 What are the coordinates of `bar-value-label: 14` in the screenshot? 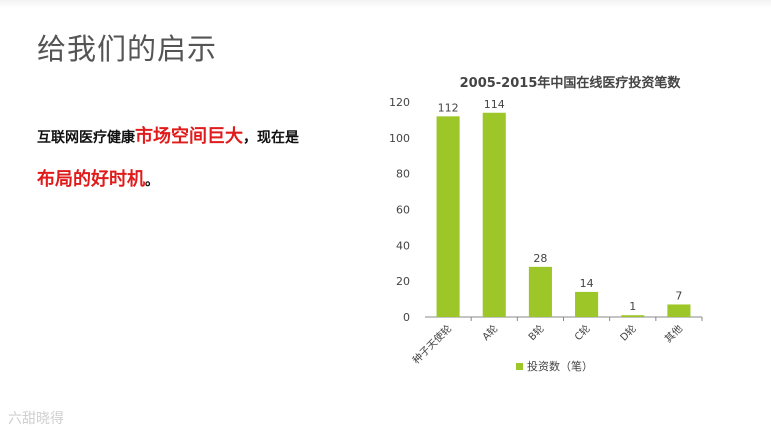 It's located at (587, 283).